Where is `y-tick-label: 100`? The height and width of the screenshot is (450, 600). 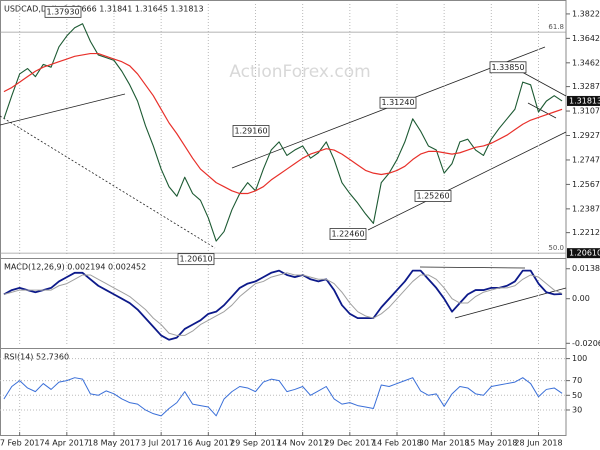
y-tick-label: 100 is located at coordinates (579, 358).